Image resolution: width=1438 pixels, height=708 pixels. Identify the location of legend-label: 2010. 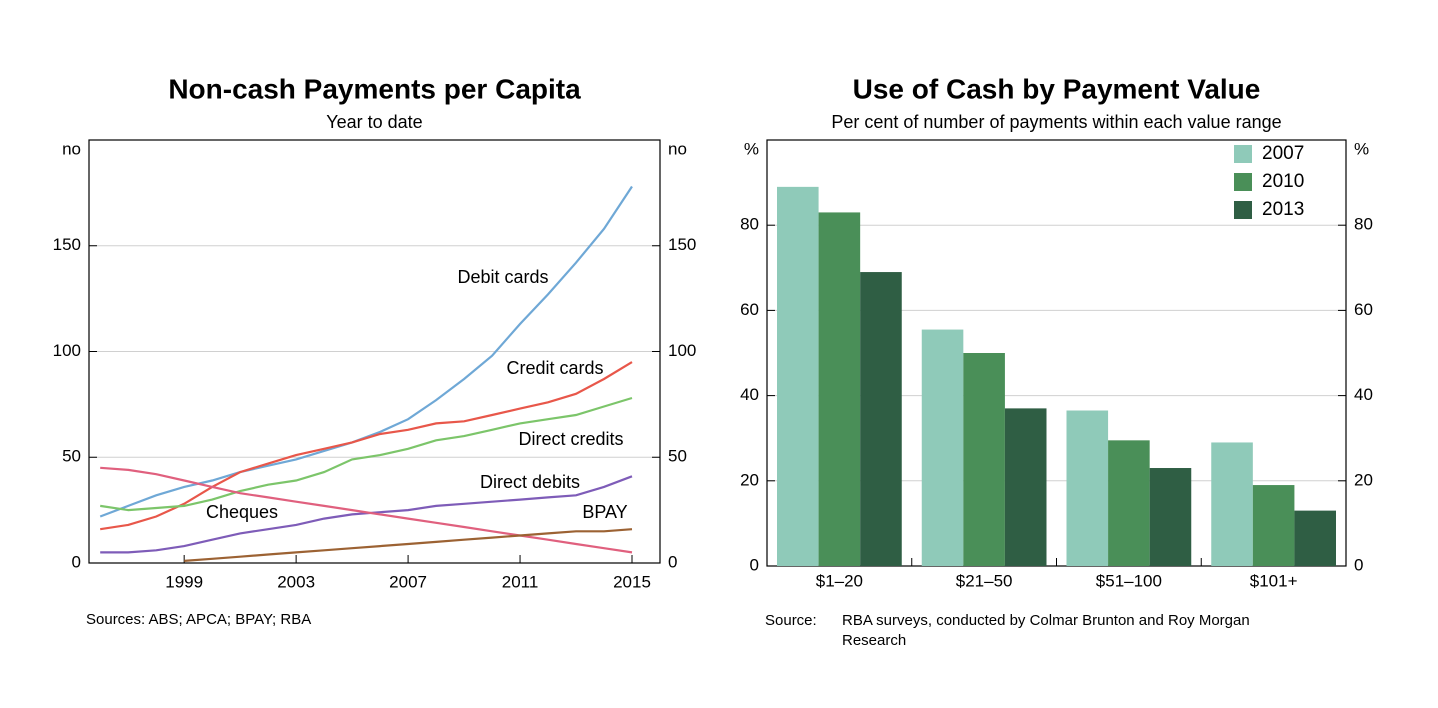
(1283, 181).